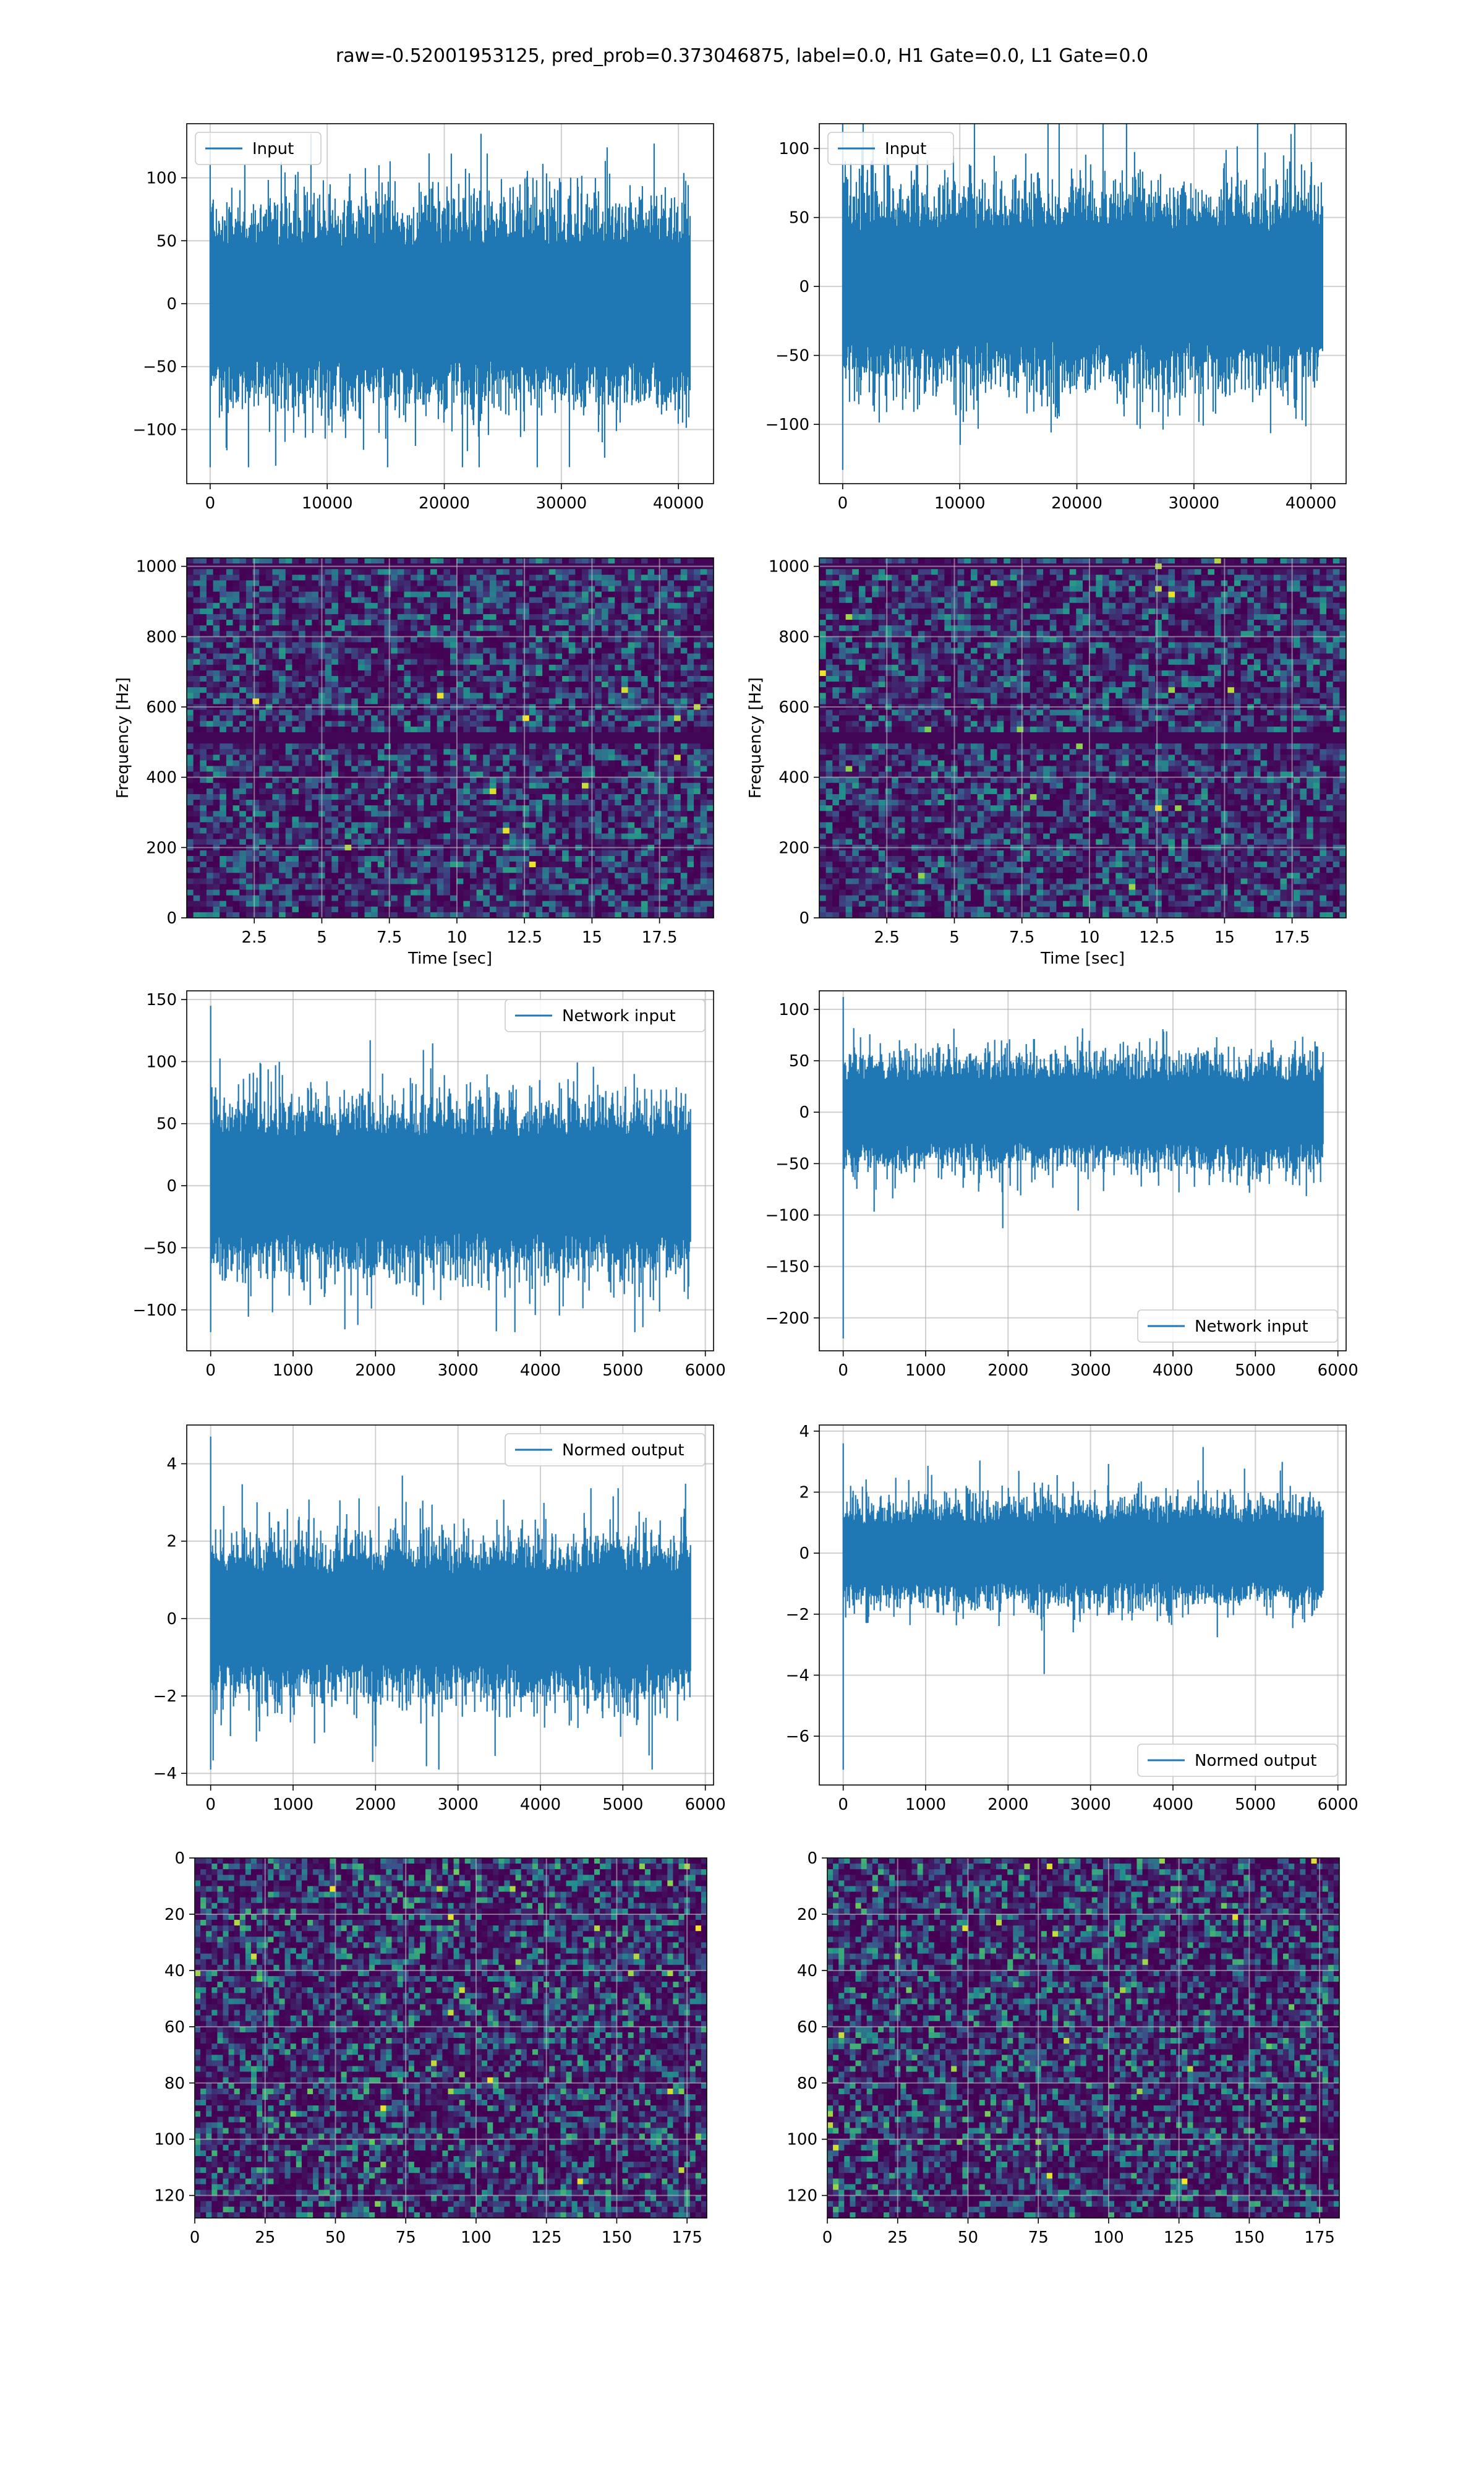 The height and width of the screenshot is (2474, 1484). Describe the element at coordinates (123, 738) in the screenshot. I see `y-axis-label: Frequency [Hz]` at that location.